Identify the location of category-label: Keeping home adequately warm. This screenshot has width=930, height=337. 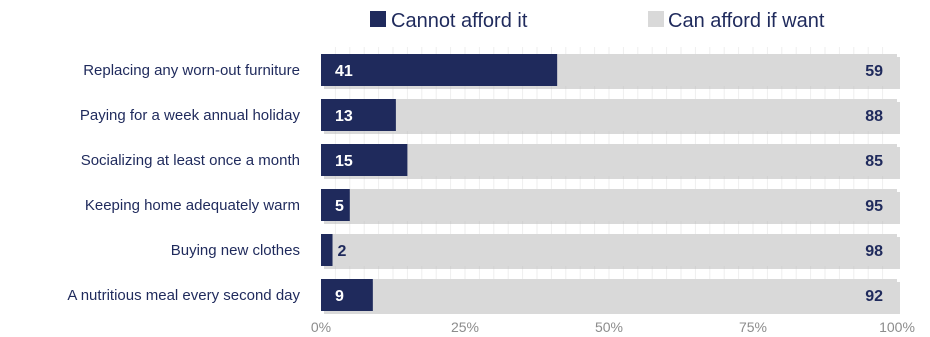
(192, 205).